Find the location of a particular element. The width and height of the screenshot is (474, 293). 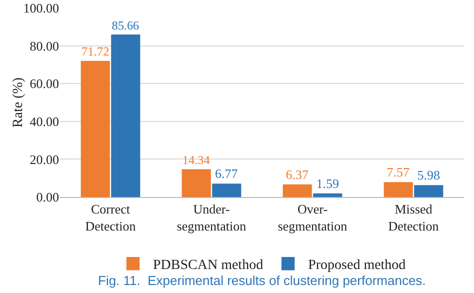

y-axis-title: Rate (%) is located at coordinates (18, 102).